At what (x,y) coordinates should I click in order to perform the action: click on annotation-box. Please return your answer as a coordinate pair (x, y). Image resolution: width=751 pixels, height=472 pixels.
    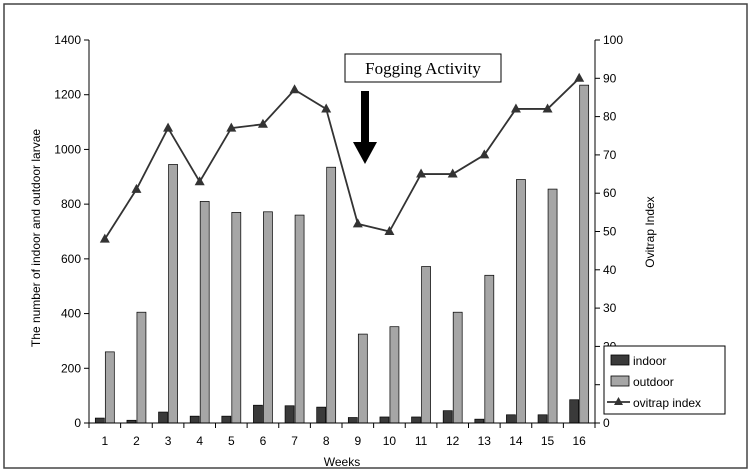
    Looking at the image, I should click on (423, 68).